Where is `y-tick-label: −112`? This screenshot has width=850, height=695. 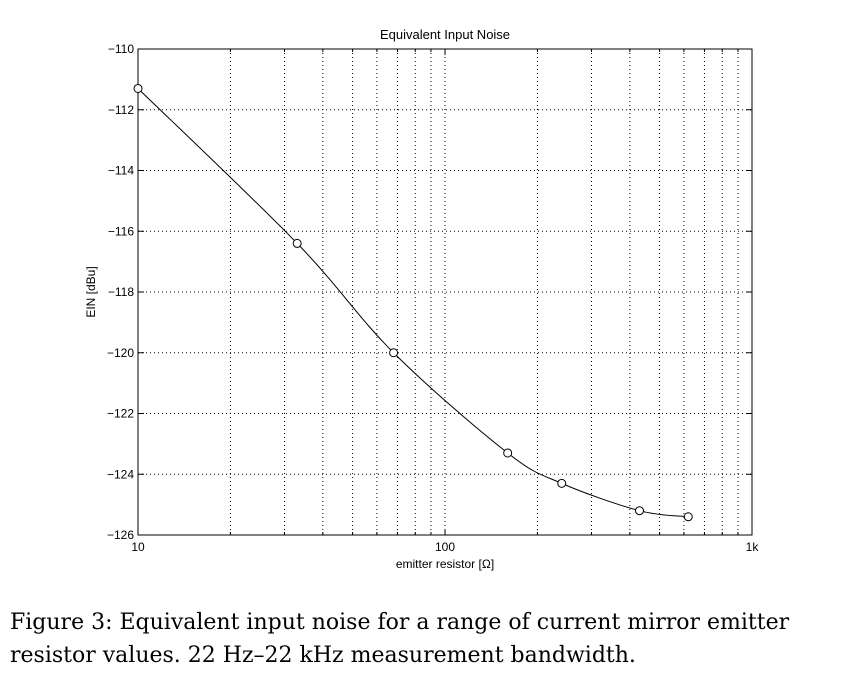
y-tick-label: −112 is located at coordinates (121, 110).